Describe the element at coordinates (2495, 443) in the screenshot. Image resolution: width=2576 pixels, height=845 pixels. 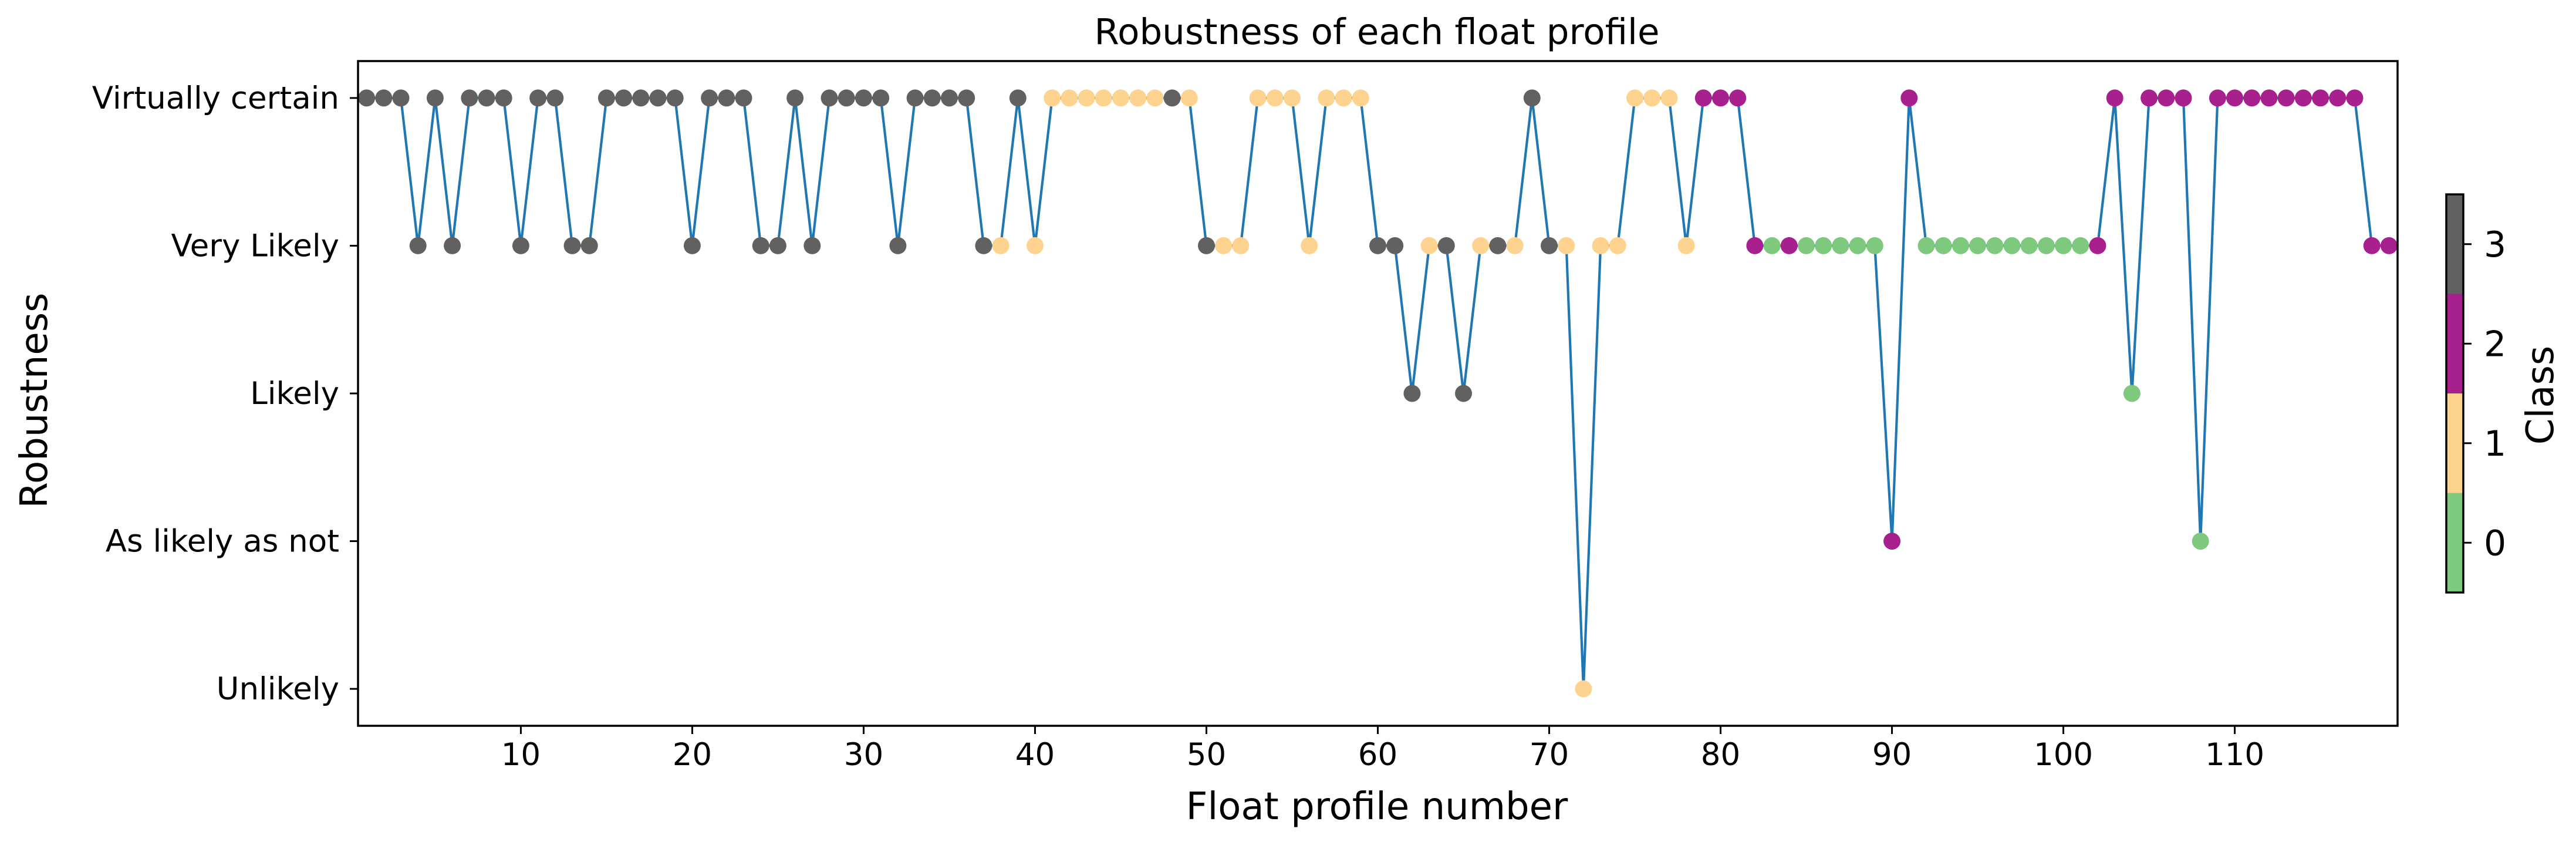
I see `colorbar-tick-label: 1` at that location.